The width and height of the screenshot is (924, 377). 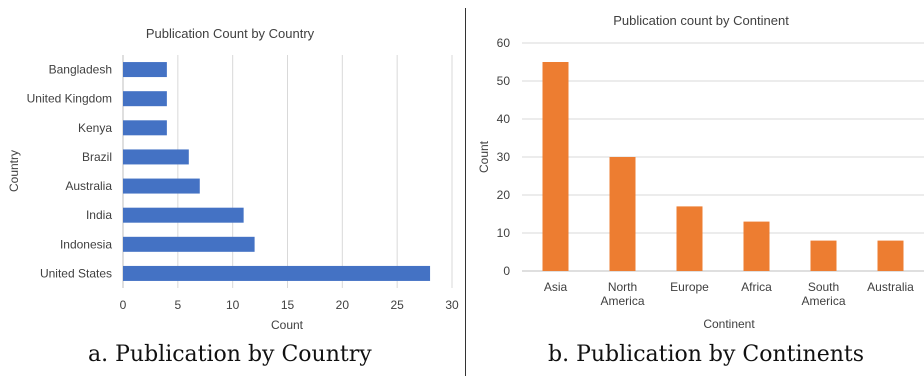 I want to click on y-tick-label: United States, so click(x=76, y=273).